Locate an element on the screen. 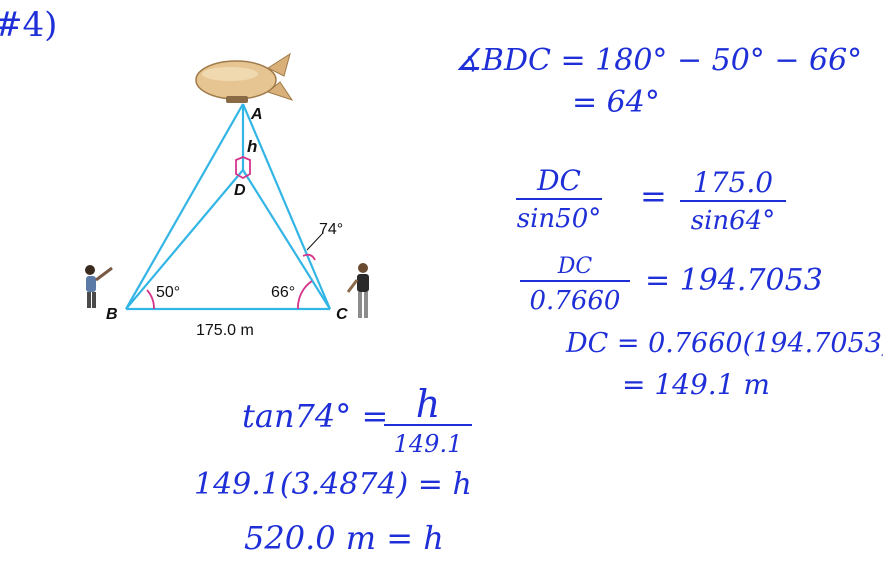 The image size is (883, 574). person-right-icon is located at coordinates (358, 290).